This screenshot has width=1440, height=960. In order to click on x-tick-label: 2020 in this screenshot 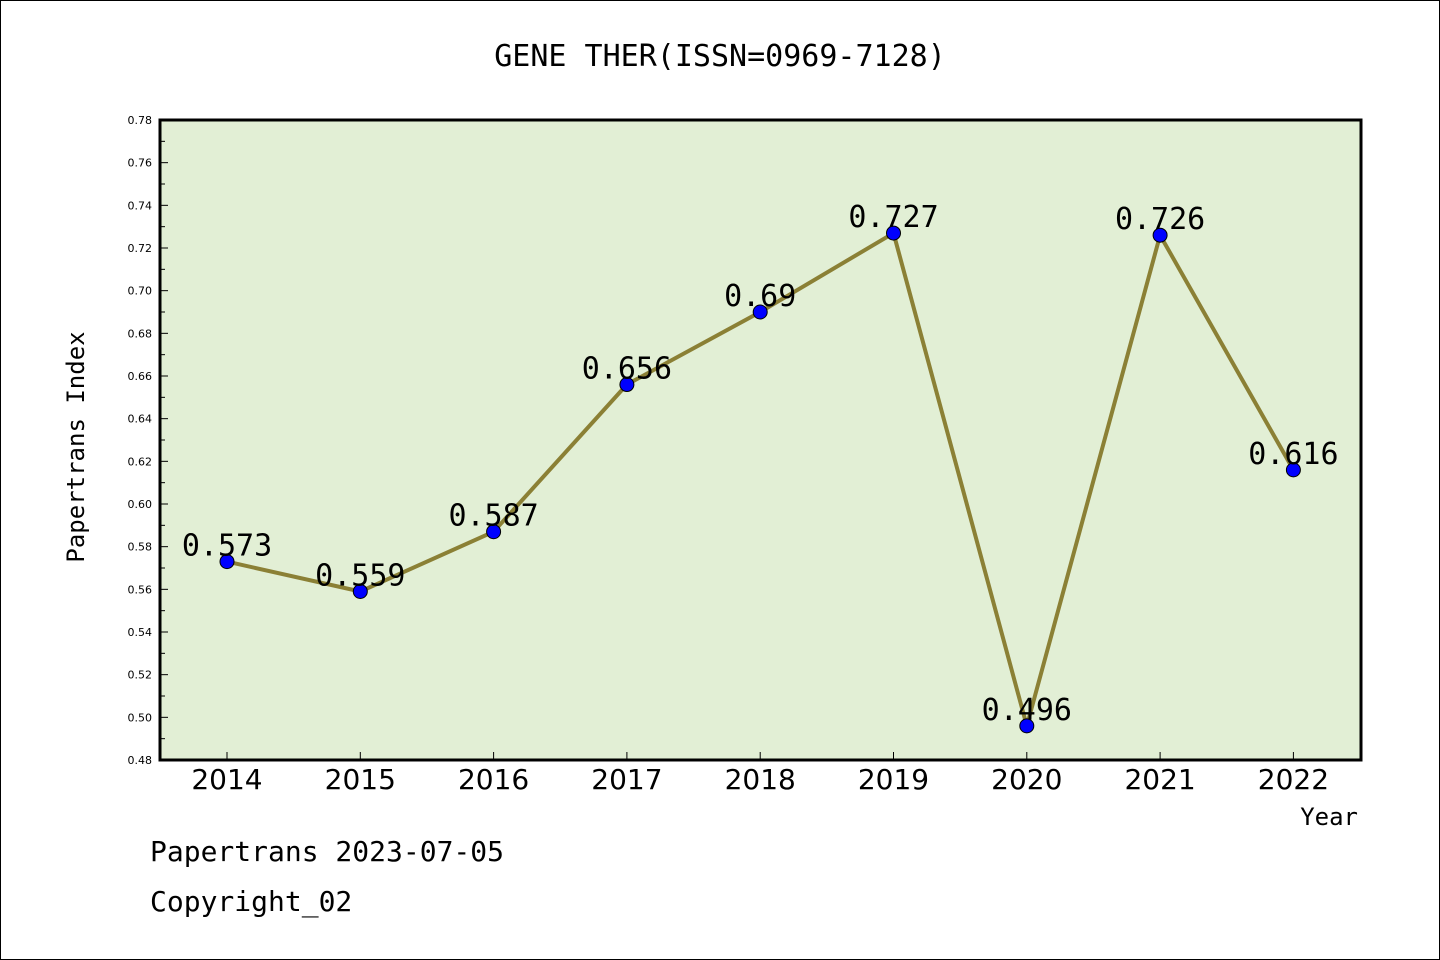, I will do `click(1026, 779)`.